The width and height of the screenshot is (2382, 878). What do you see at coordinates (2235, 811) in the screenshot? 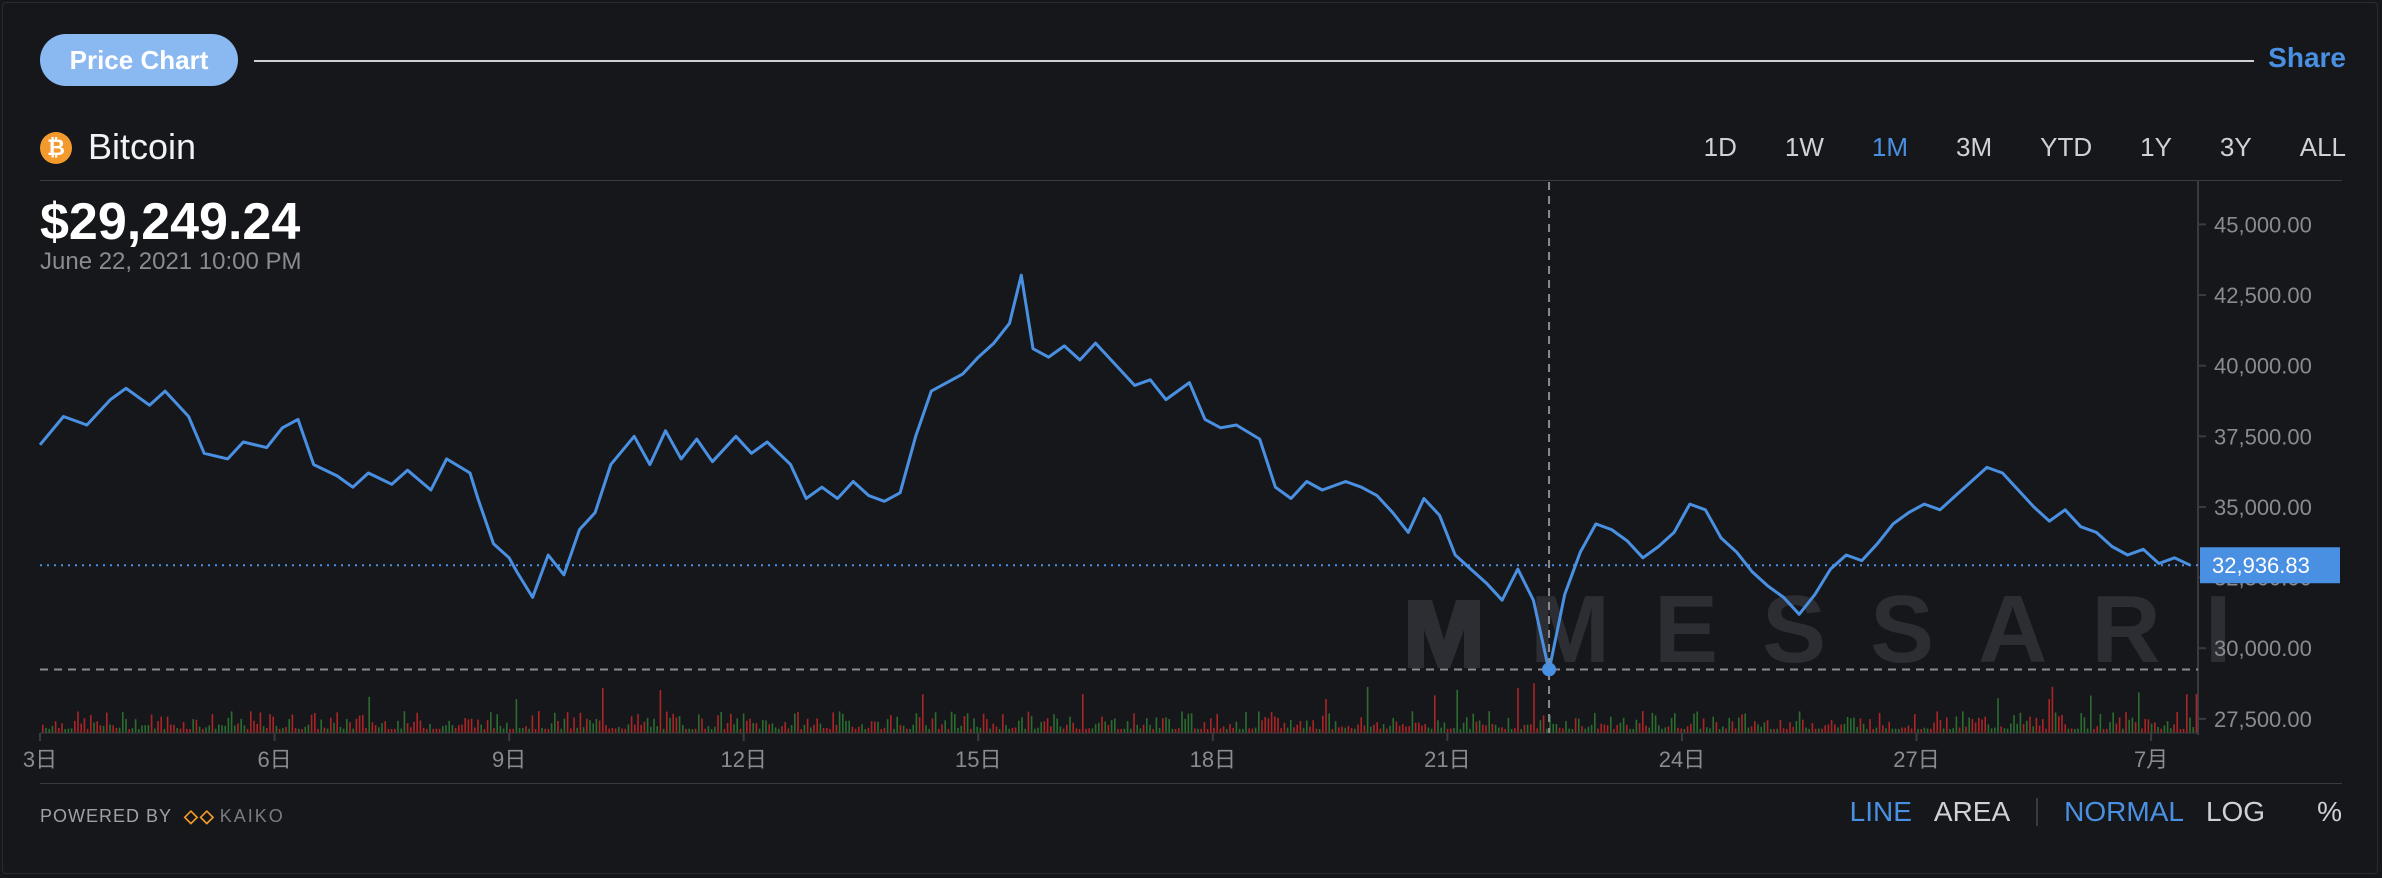
I see `scale-log: LOG` at bounding box center [2235, 811].